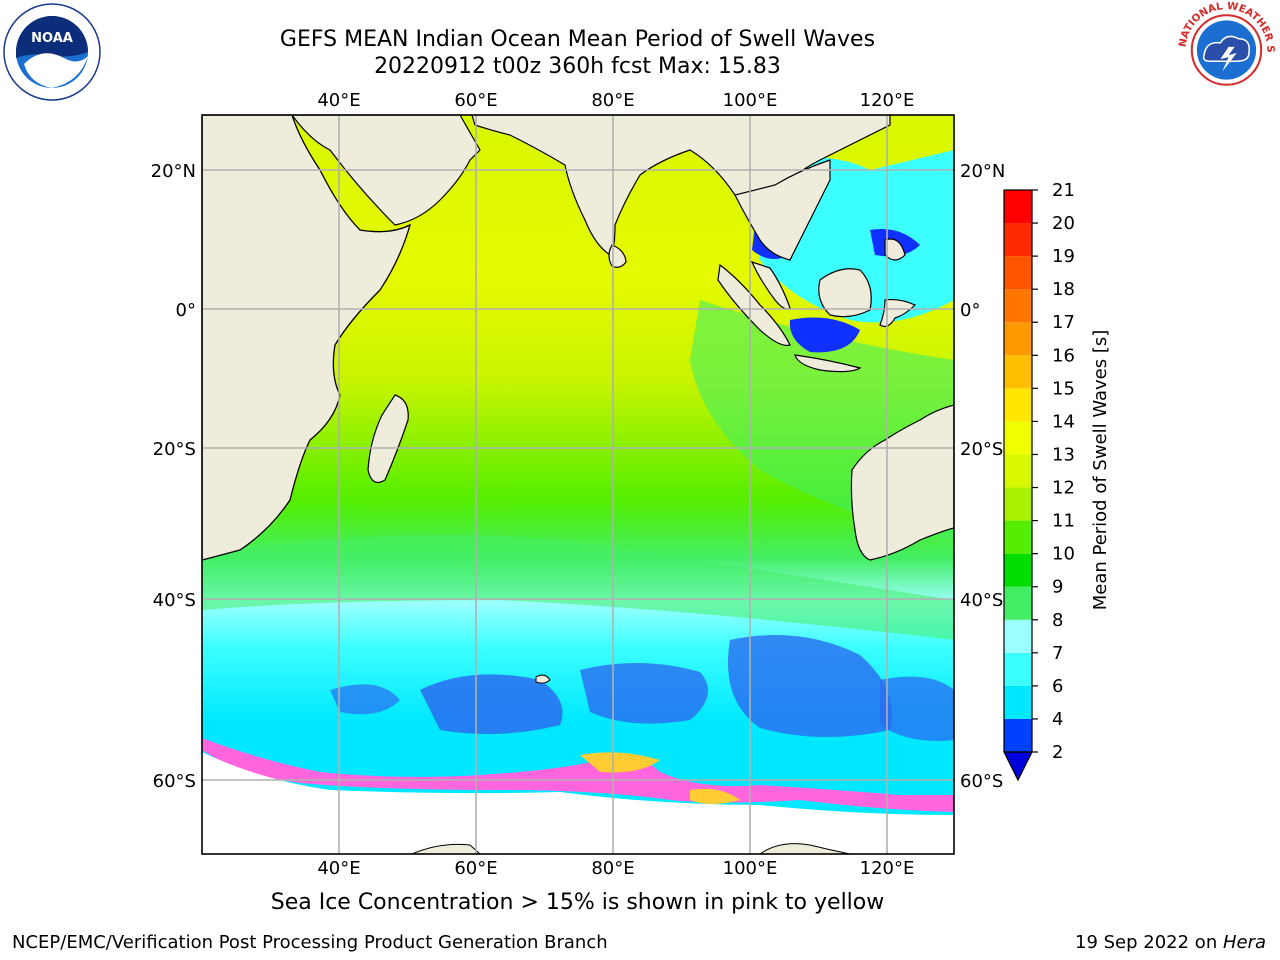 Image resolution: width=1280 pixels, height=960 pixels. Describe the element at coordinates (1063, 355) in the screenshot. I see `colorbar-tick-label: 16` at that location.